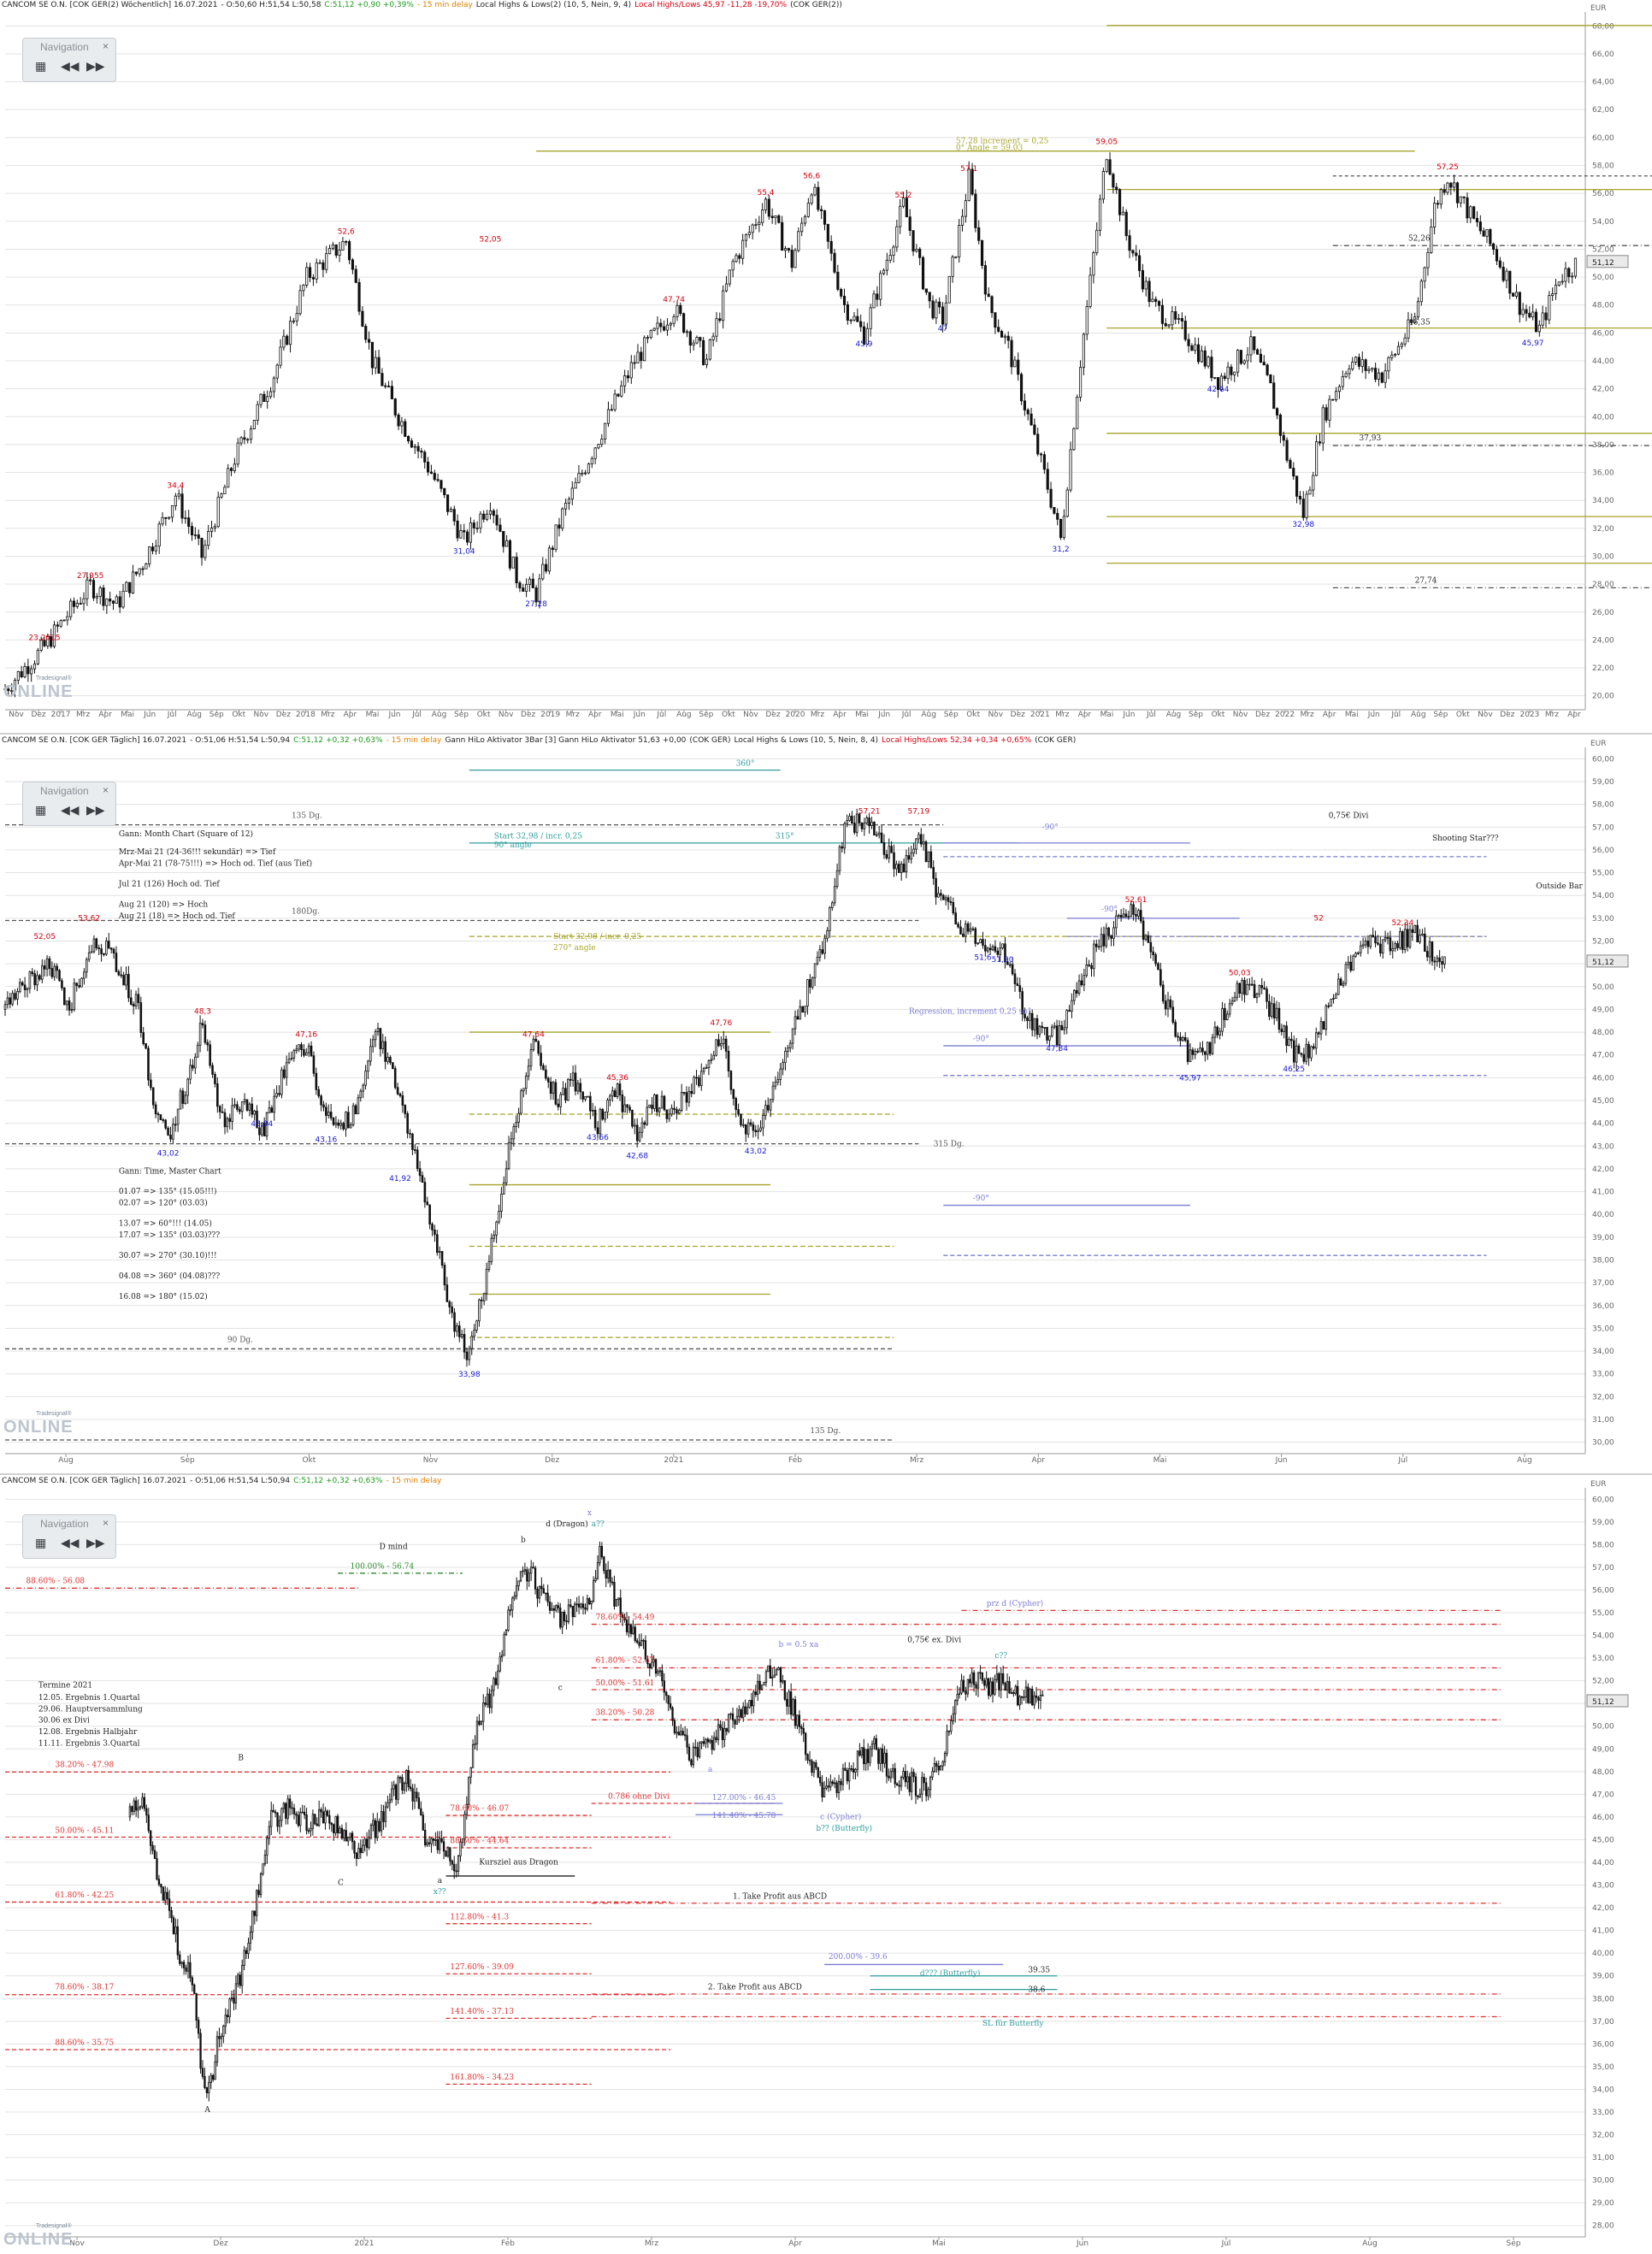 This screenshot has width=1652, height=2254. What do you see at coordinates (1603, 530) in the screenshot?
I see `y-tick-label: 32,00` at bounding box center [1603, 530].